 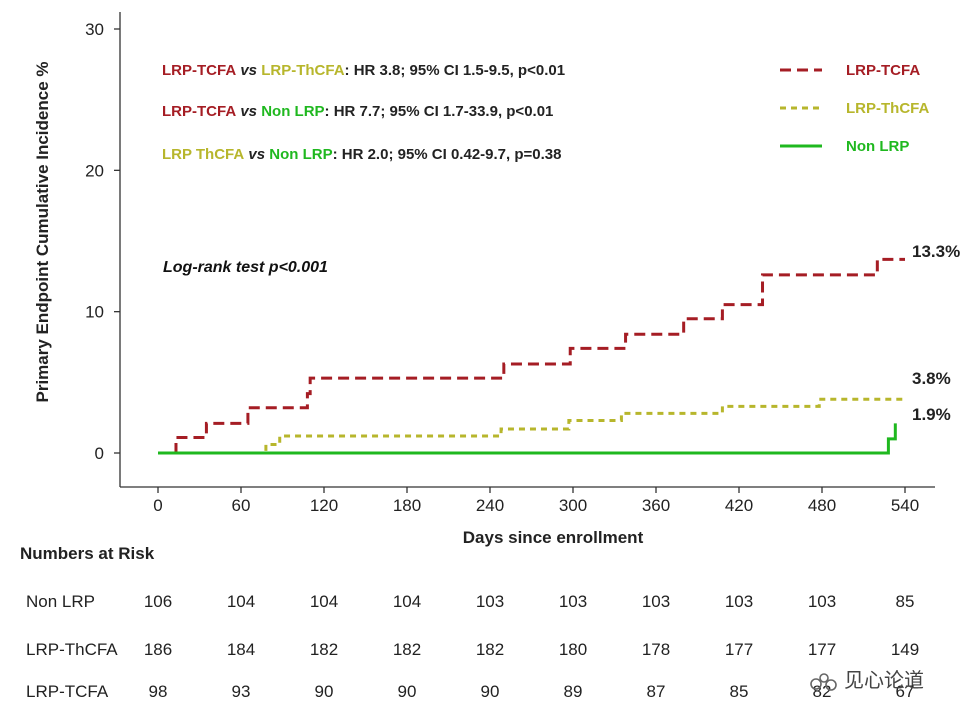 I want to click on annotation-part: LRP ThCFA, so click(x=203, y=154).